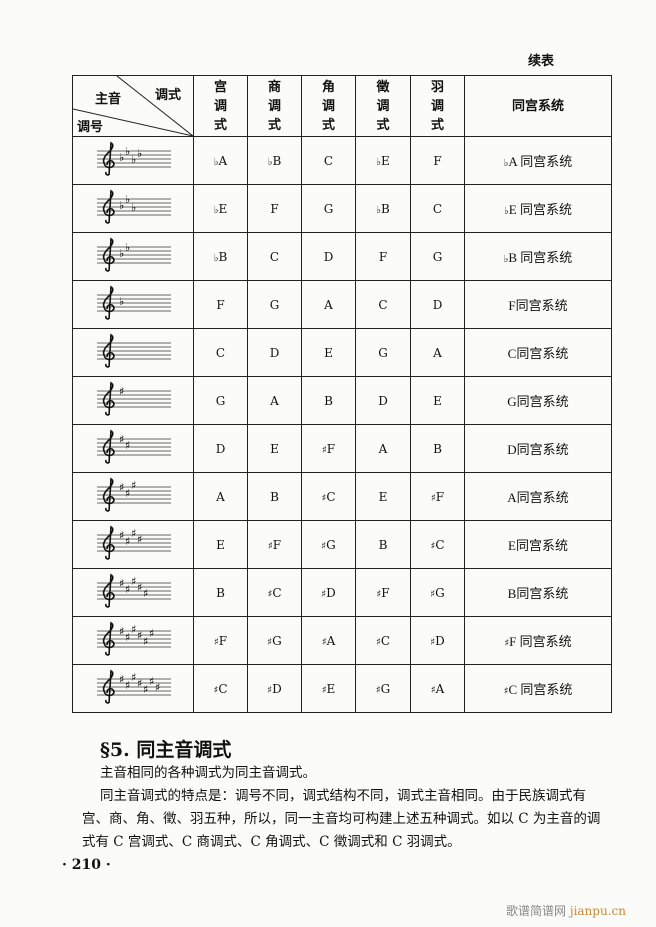 This screenshot has width=656, height=927. Describe the element at coordinates (108, 99) in the screenshot. I see `tonic-label: 主音` at that location.